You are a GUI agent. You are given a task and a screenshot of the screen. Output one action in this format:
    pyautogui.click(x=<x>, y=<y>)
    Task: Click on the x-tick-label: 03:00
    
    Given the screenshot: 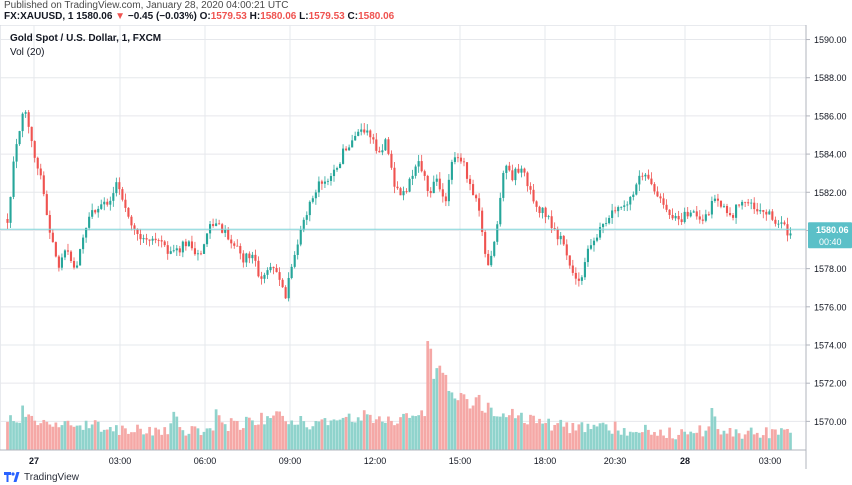 What is the action you would take?
    pyautogui.click(x=770, y=461)
    